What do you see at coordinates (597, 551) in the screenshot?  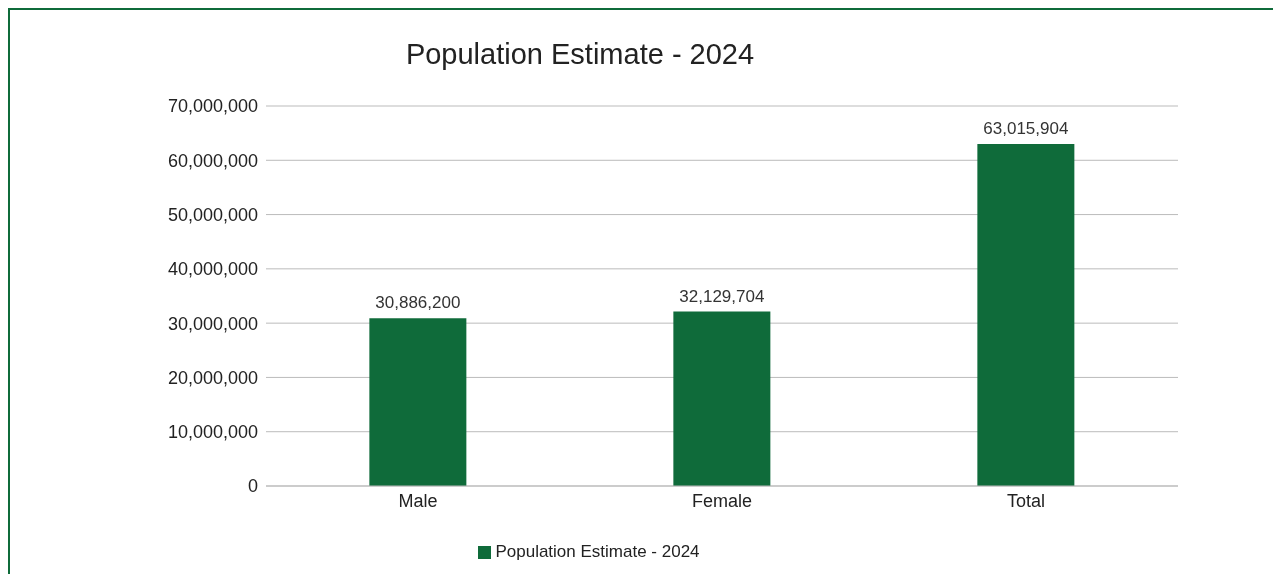 I see `legend-label: Population Estimate - 2024` at bounding box center [597, 551].